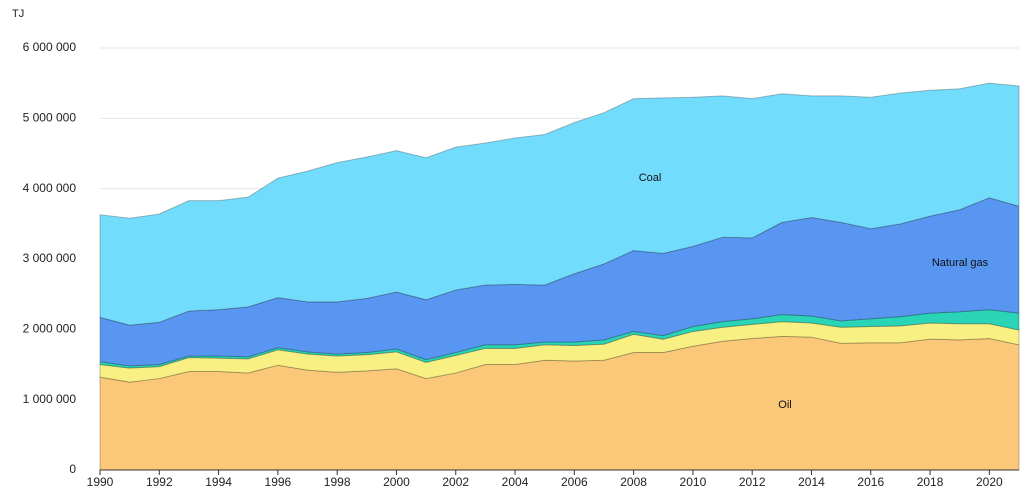  Describe the element at coordinates (278, 482) in the screenshot. I see `x-tick-label: 1996` at that location.